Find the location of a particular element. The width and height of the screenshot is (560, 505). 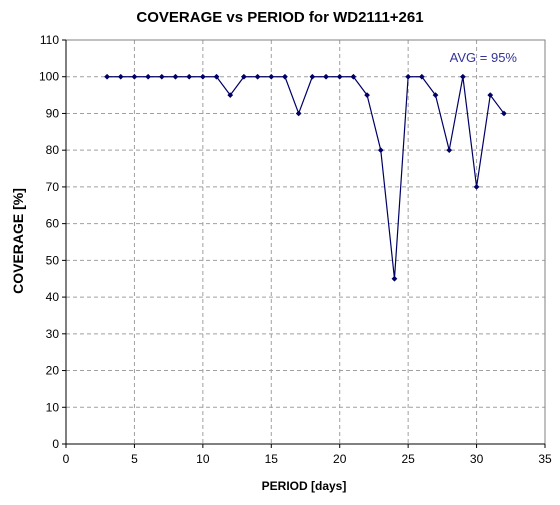

y-tick-label: 40 is located at coordinates (53, 297).